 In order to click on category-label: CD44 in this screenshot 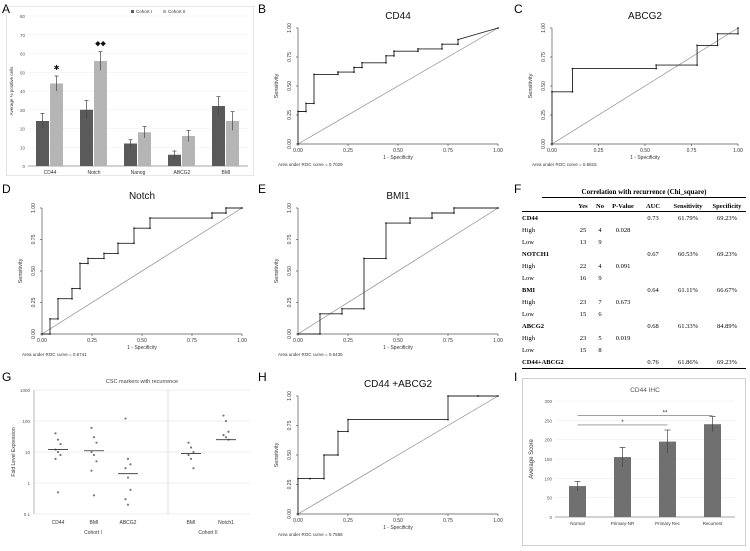, I will do `click(58, 523)`.